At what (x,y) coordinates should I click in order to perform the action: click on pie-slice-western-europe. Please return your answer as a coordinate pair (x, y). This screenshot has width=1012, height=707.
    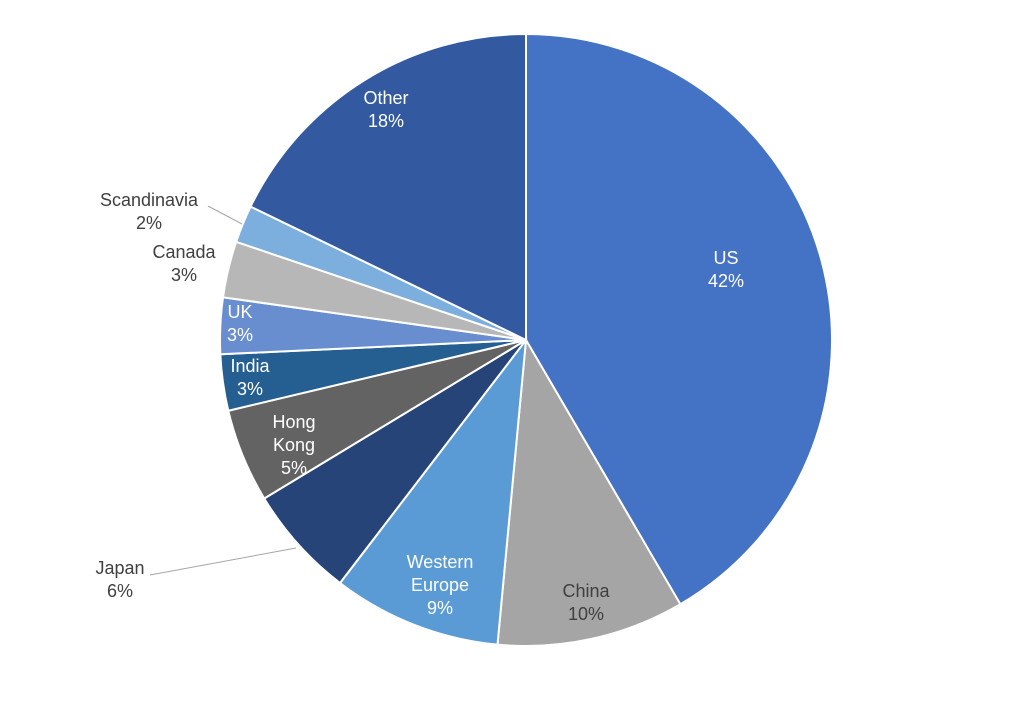
    Looking at the image, I should click on (433, 491).